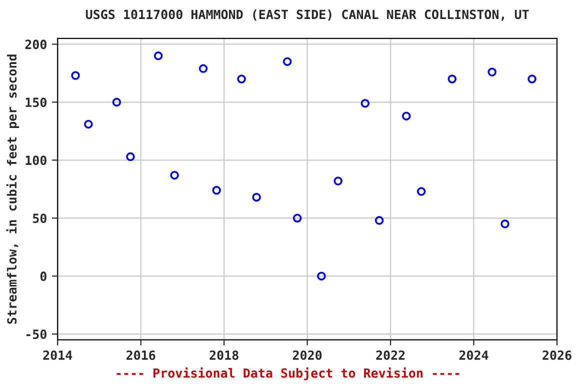 The image size is (576, 384). Describe the element at coordinates (307, 355) in the screenshot. I see `x-tick-label: 2020` at that location.